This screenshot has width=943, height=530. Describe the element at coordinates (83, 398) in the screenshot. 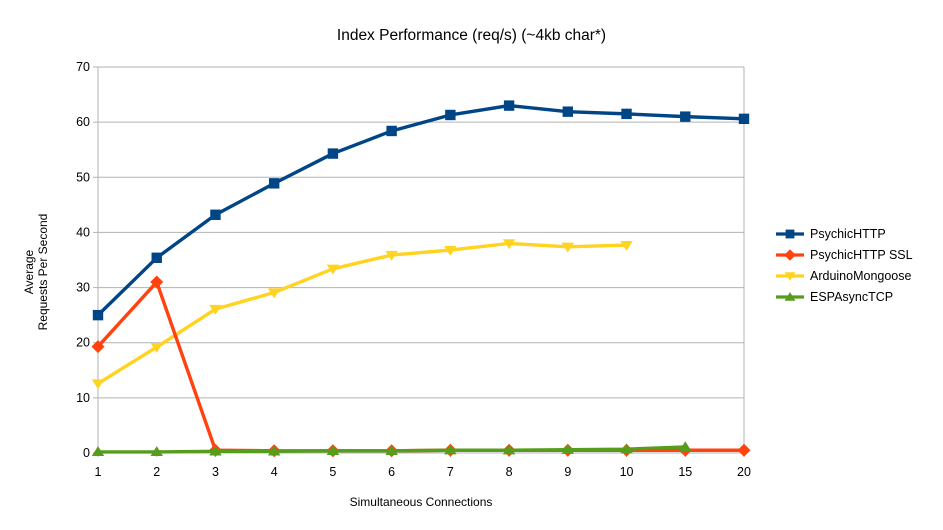

I see `y-tick-label: 10` at that location.